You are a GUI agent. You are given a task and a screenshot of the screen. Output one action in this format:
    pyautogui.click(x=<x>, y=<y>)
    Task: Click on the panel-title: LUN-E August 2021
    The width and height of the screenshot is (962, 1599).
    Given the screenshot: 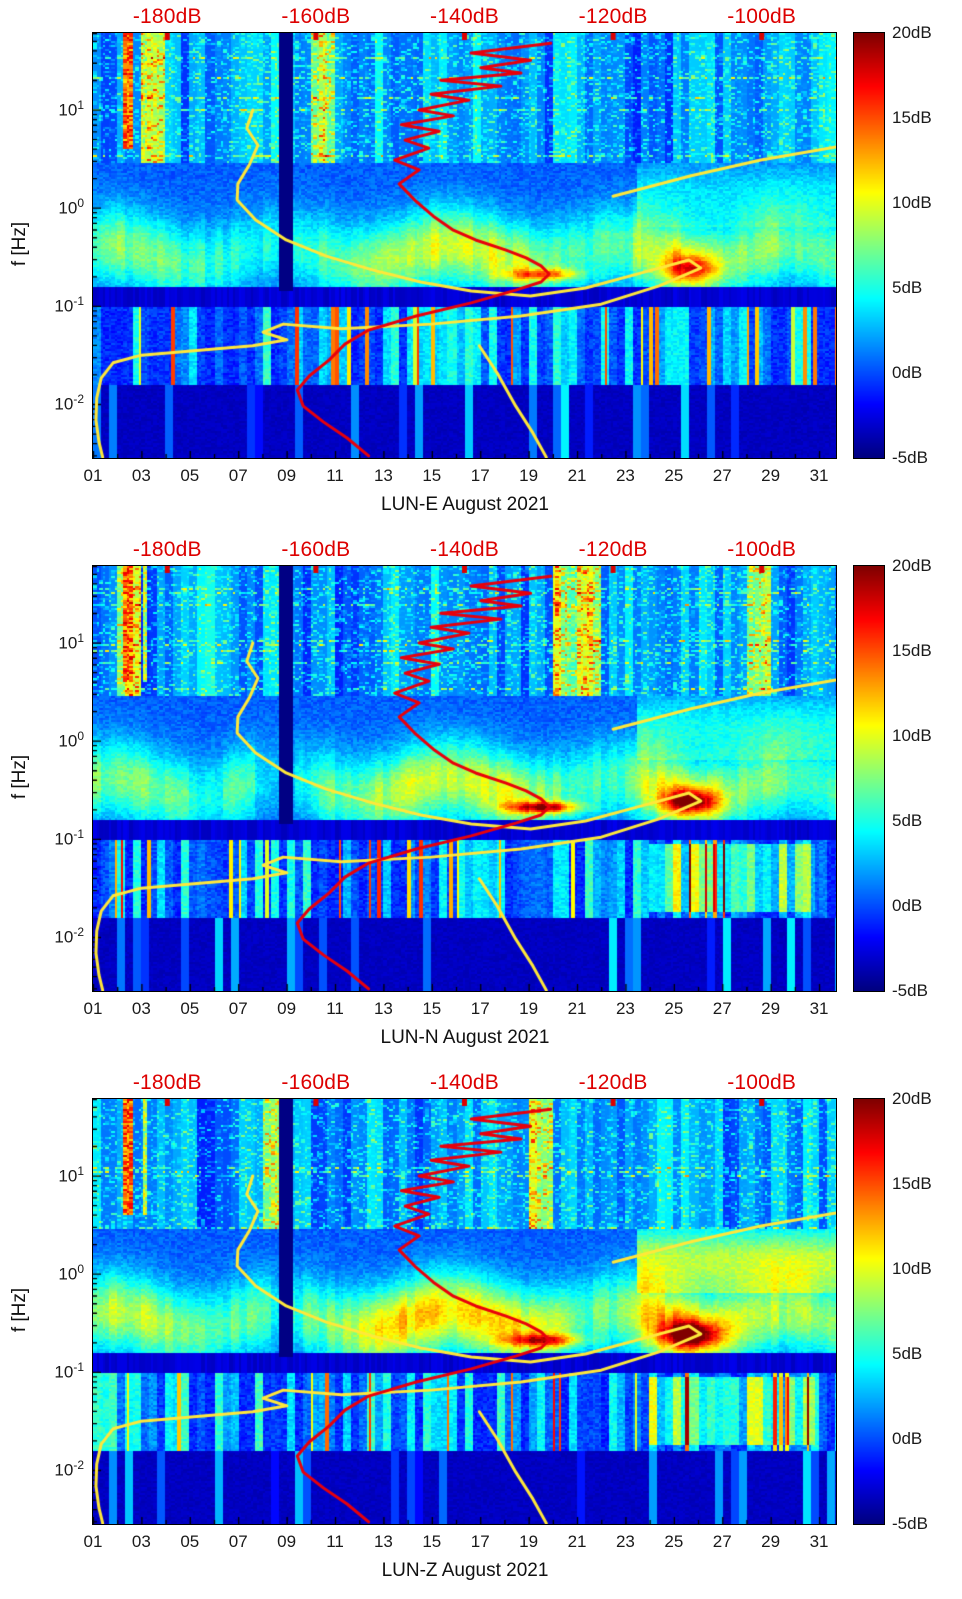 What is the action you would take?
    pyautogui.click(x=465, y=504)
    